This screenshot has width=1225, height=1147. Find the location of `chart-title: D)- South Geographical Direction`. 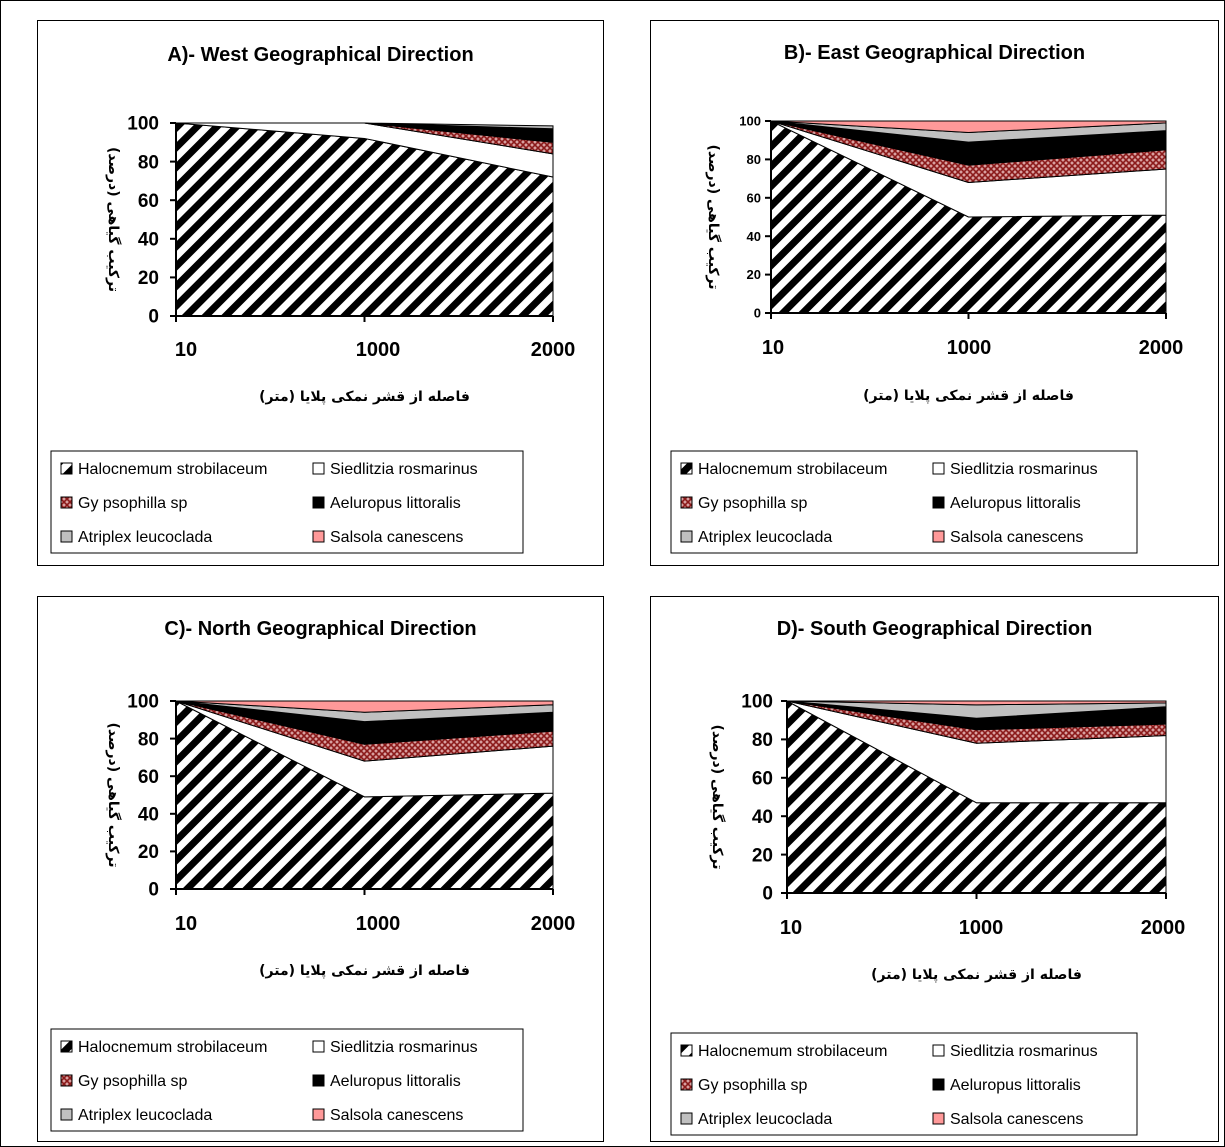

chart-title: D)- South Geographical Direction is located at coordinates (935, 629).